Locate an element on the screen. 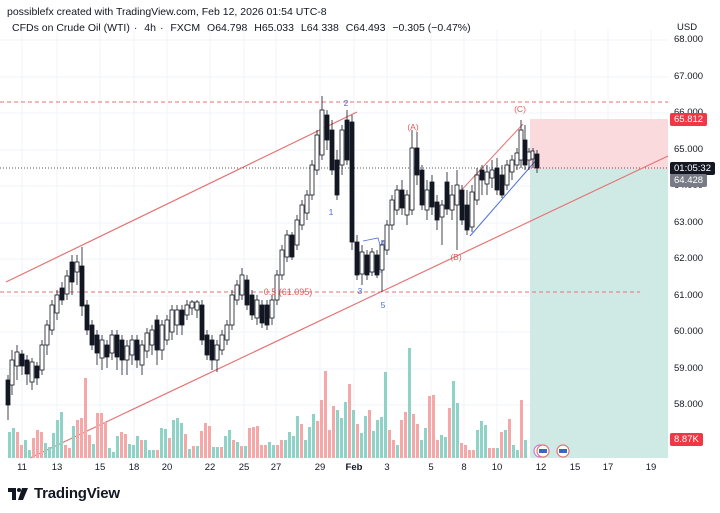  take-profit-zone is located at coordinates (599, 313).